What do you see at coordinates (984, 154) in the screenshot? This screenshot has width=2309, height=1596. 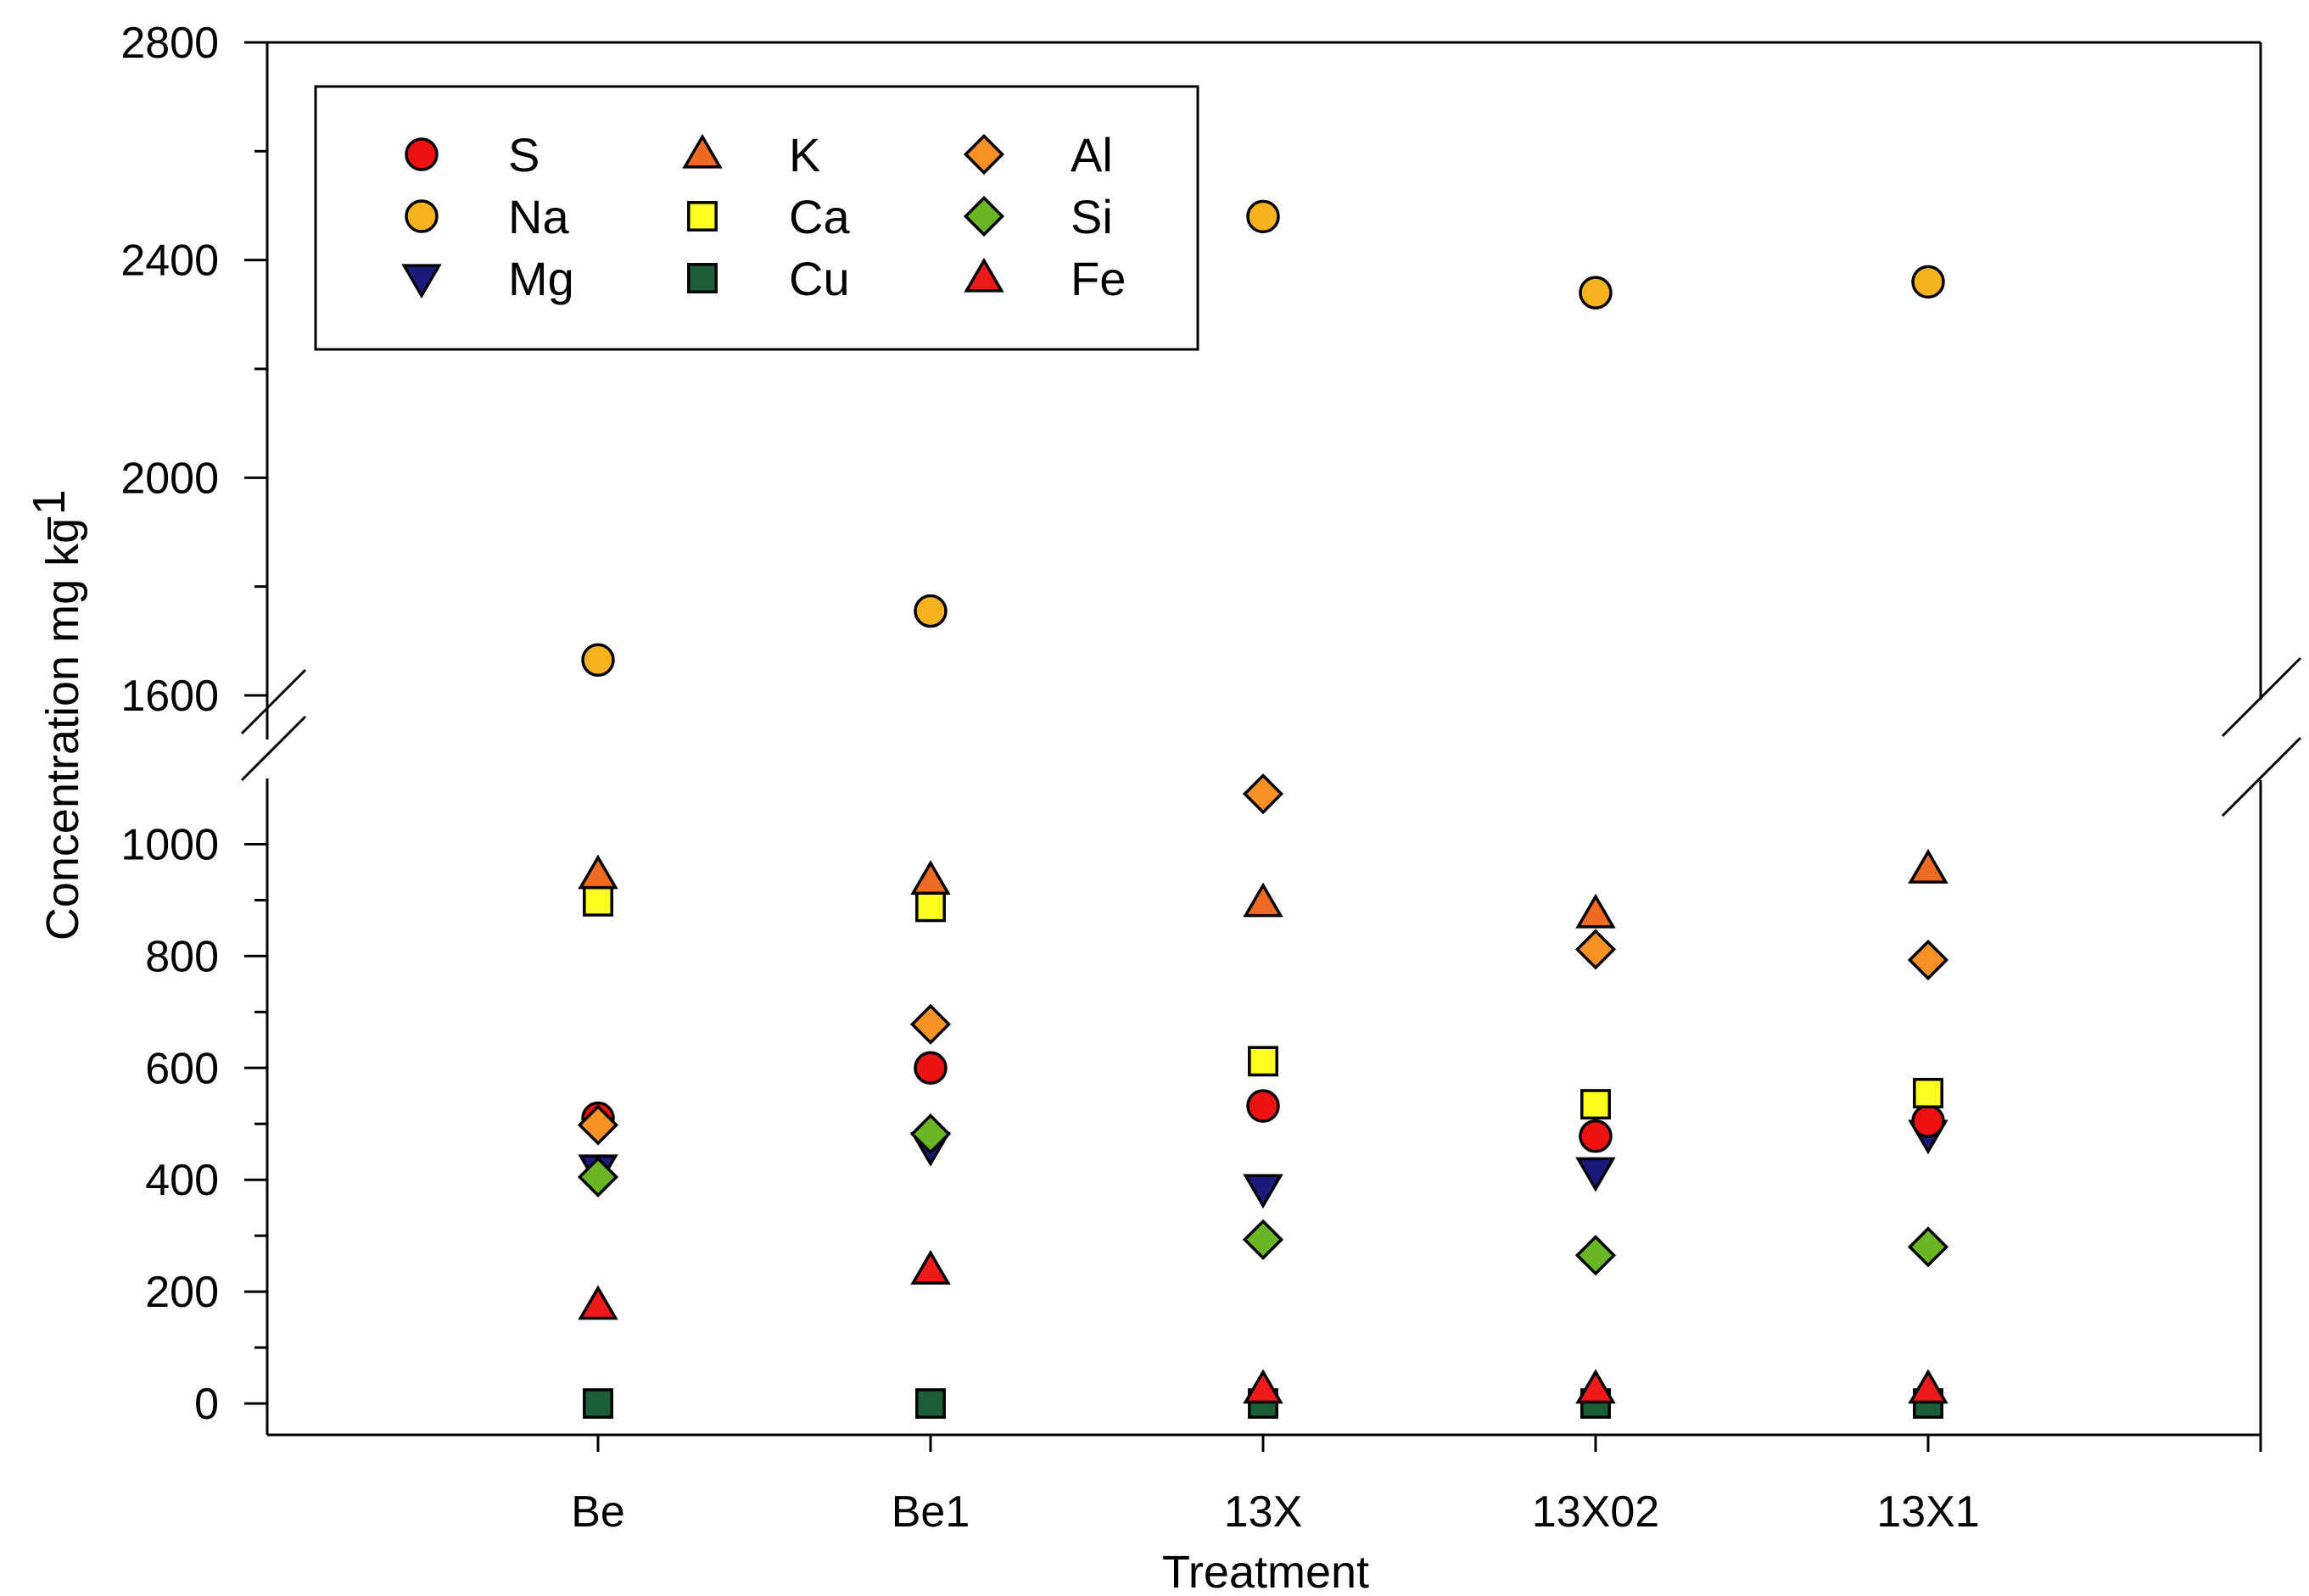 I see `legend-marker-al` at bounding box center [984, 154].